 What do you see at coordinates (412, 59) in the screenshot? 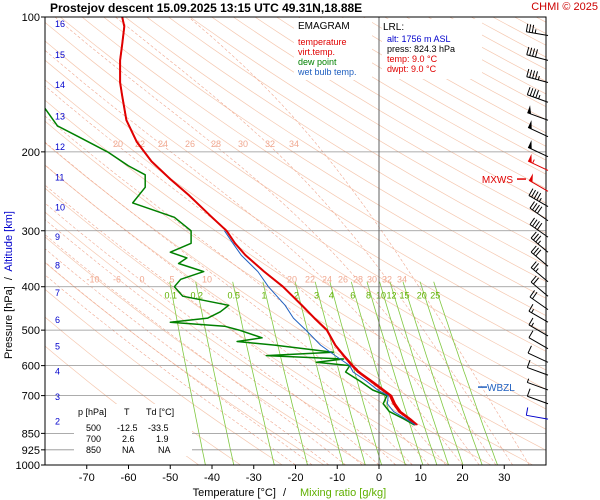
I see `lrl-temperature: temp: 9.0 °C` at bounding box center [412, 59].